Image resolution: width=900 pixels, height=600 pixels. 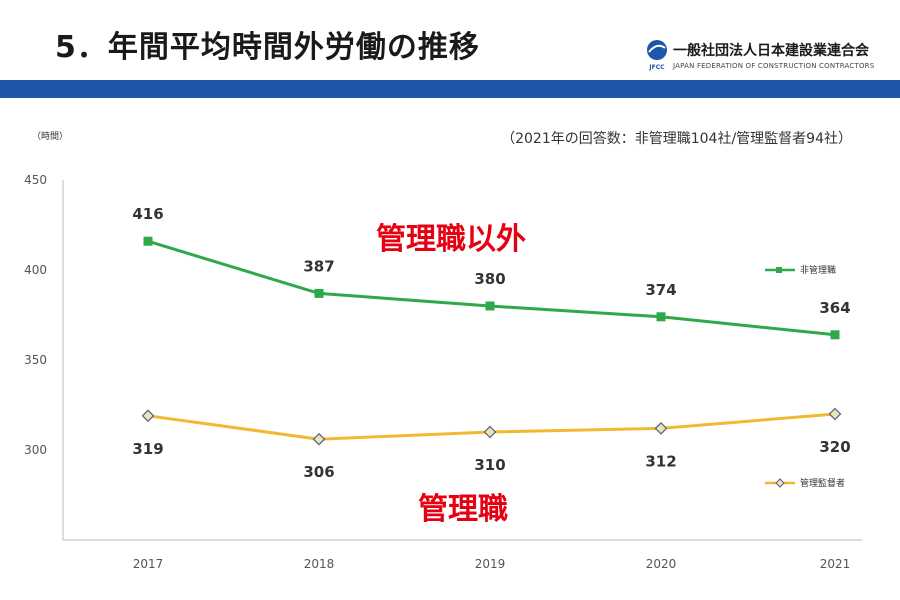 I want to click on y-tick-label: 450, so click(x=35, y=180).